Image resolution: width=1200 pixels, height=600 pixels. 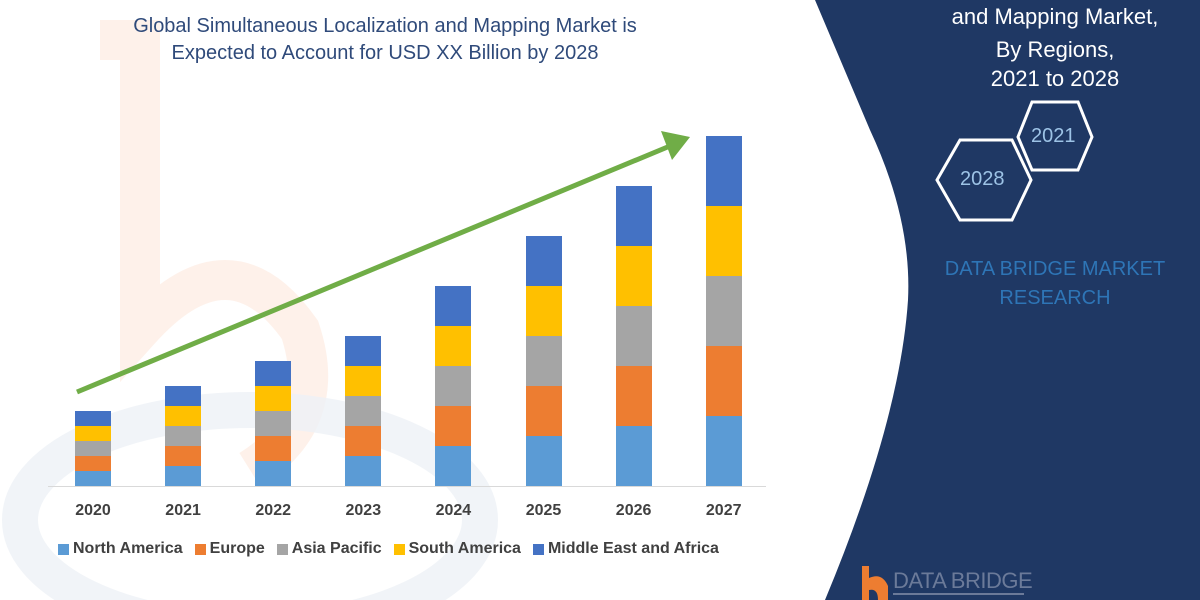 I want to click on legend-item-south-america: South America, so click(x=457, y=549).